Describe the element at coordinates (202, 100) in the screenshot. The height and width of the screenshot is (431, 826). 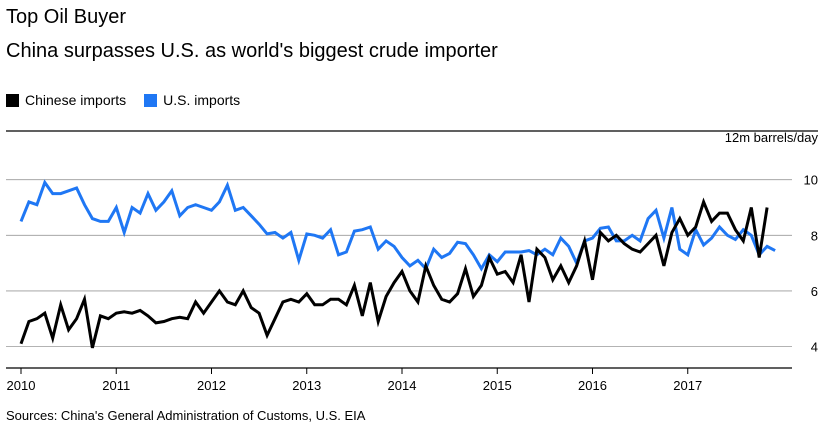
I see `legend-label-us-imports: U.S. imports` at that location.